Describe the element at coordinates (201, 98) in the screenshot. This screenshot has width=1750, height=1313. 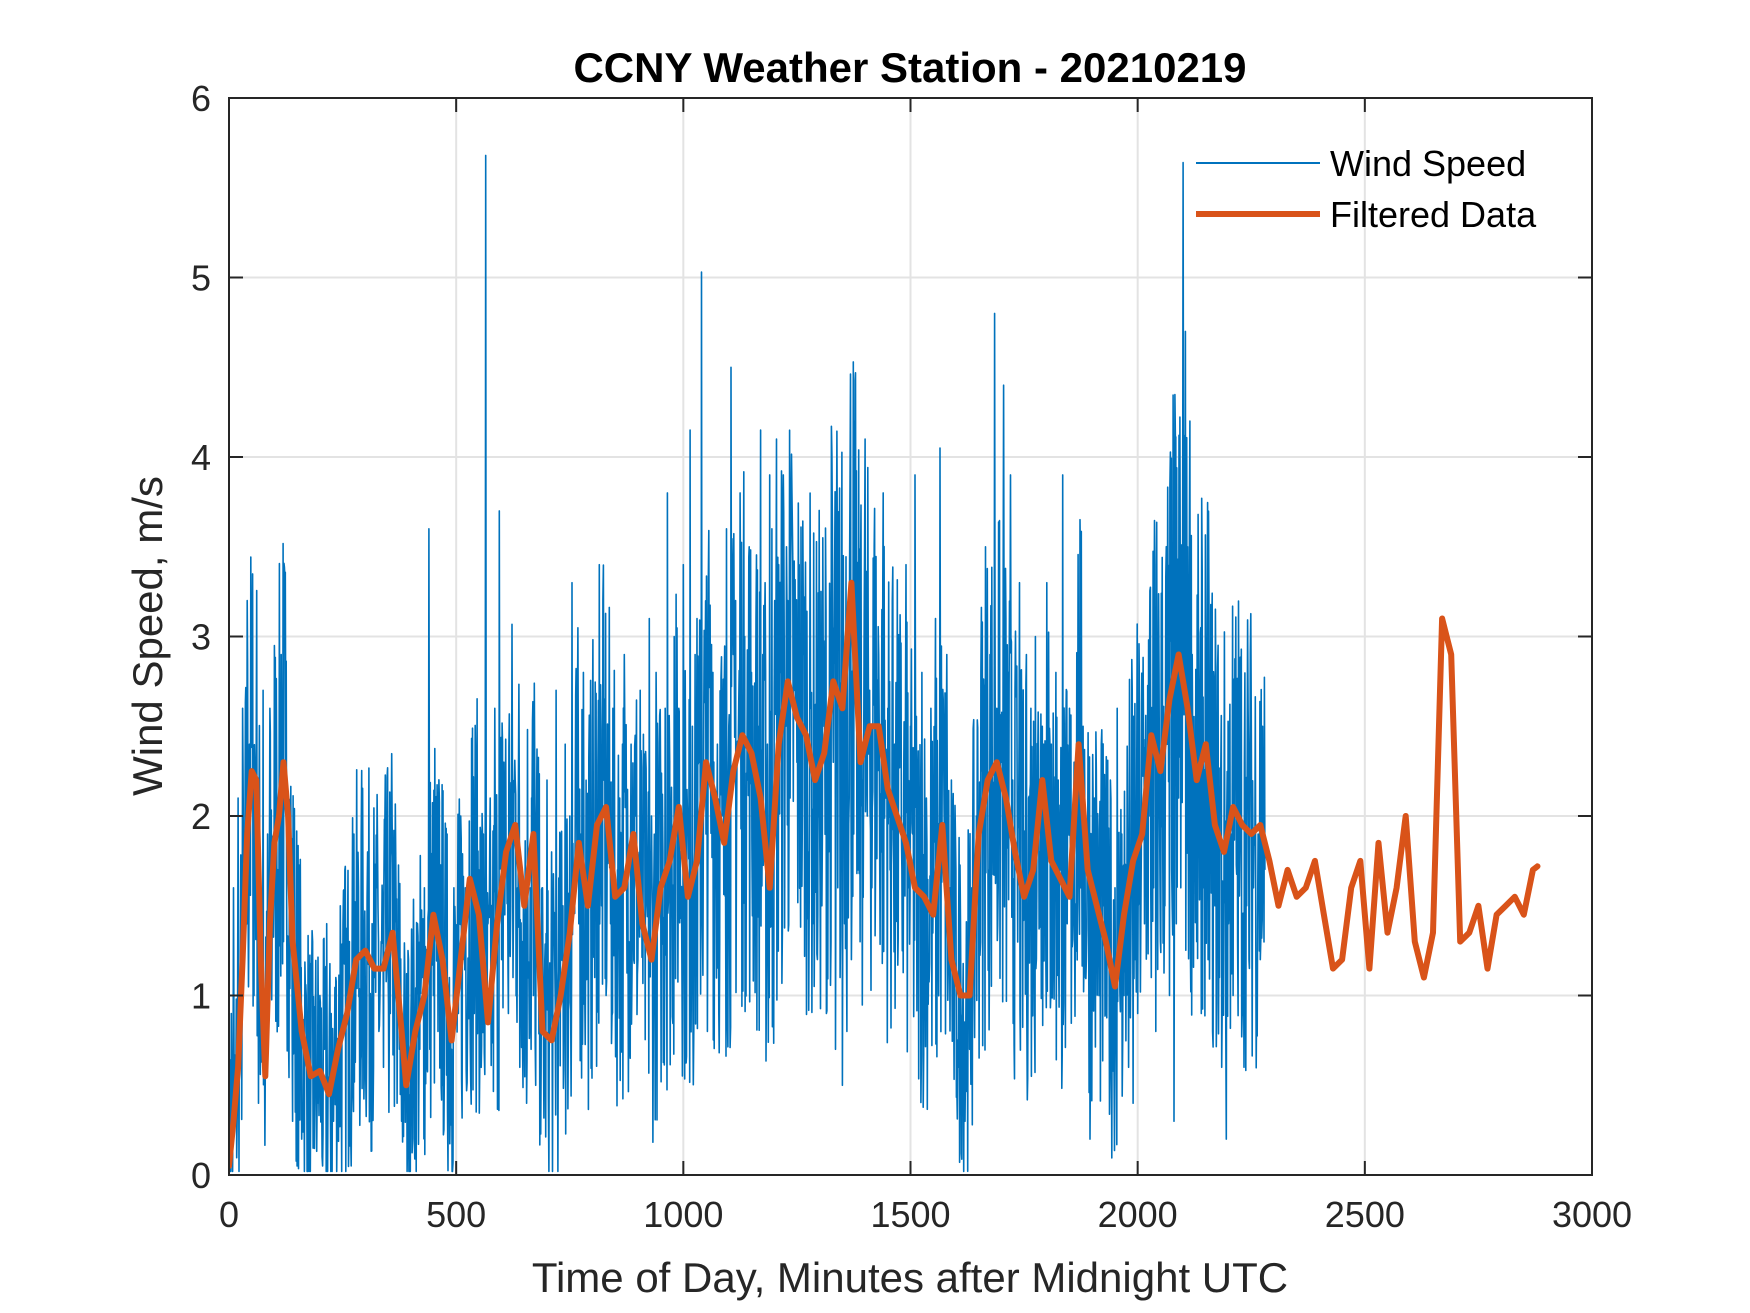
I see `y-tick-label: 6` at that location.